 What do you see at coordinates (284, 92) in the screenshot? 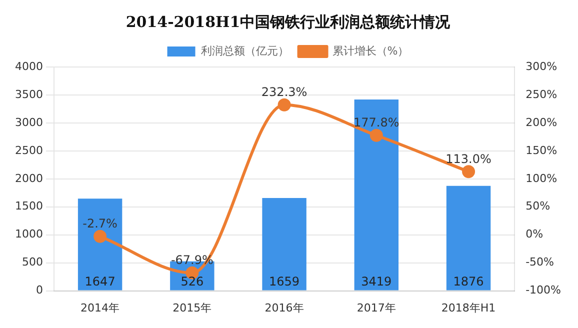
I see `data-label: 232.3%` at bounding box center [284, 92].